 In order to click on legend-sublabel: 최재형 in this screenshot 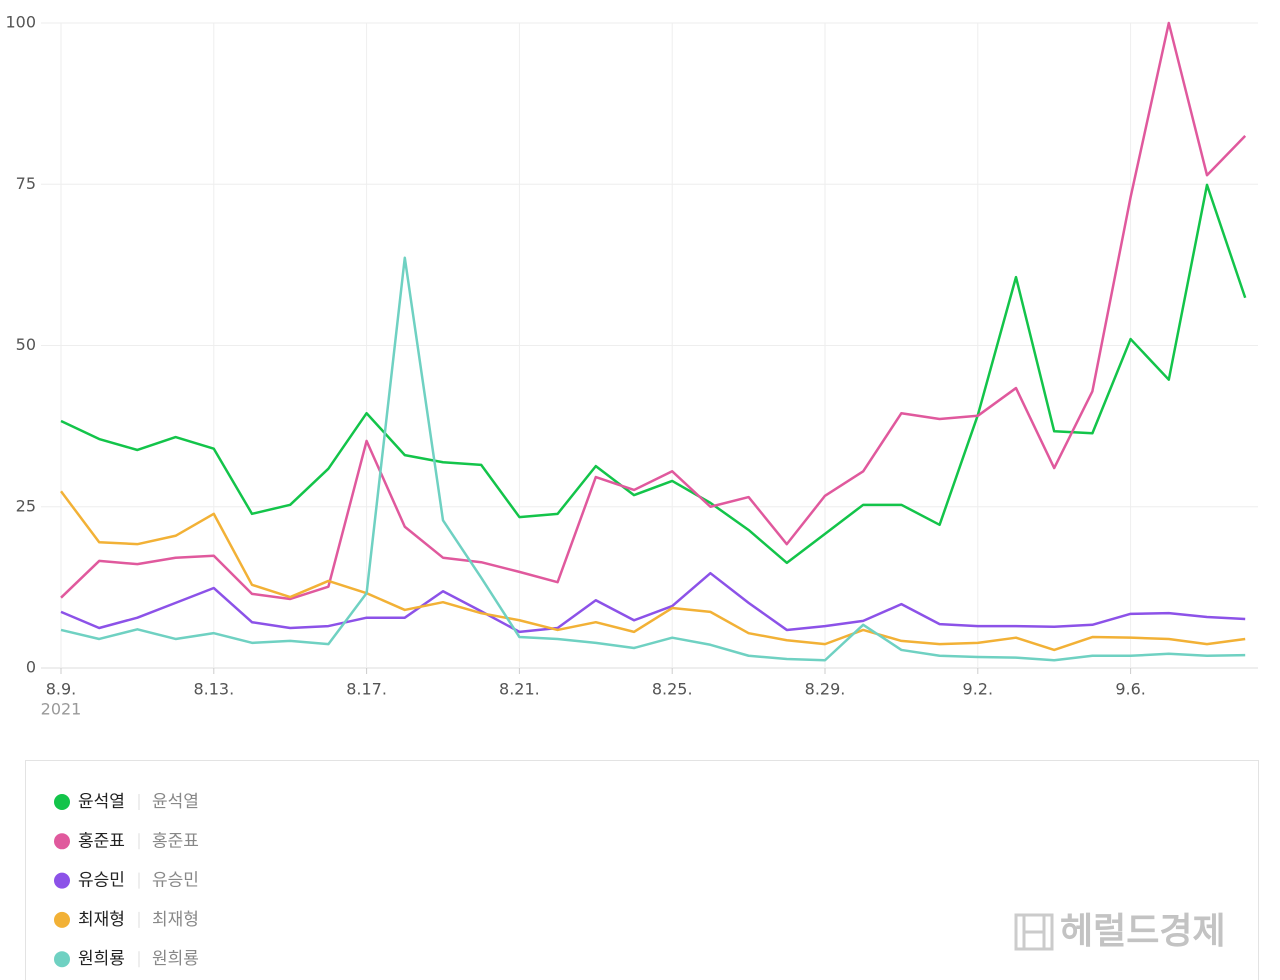, I will do `click(175, 920)`.